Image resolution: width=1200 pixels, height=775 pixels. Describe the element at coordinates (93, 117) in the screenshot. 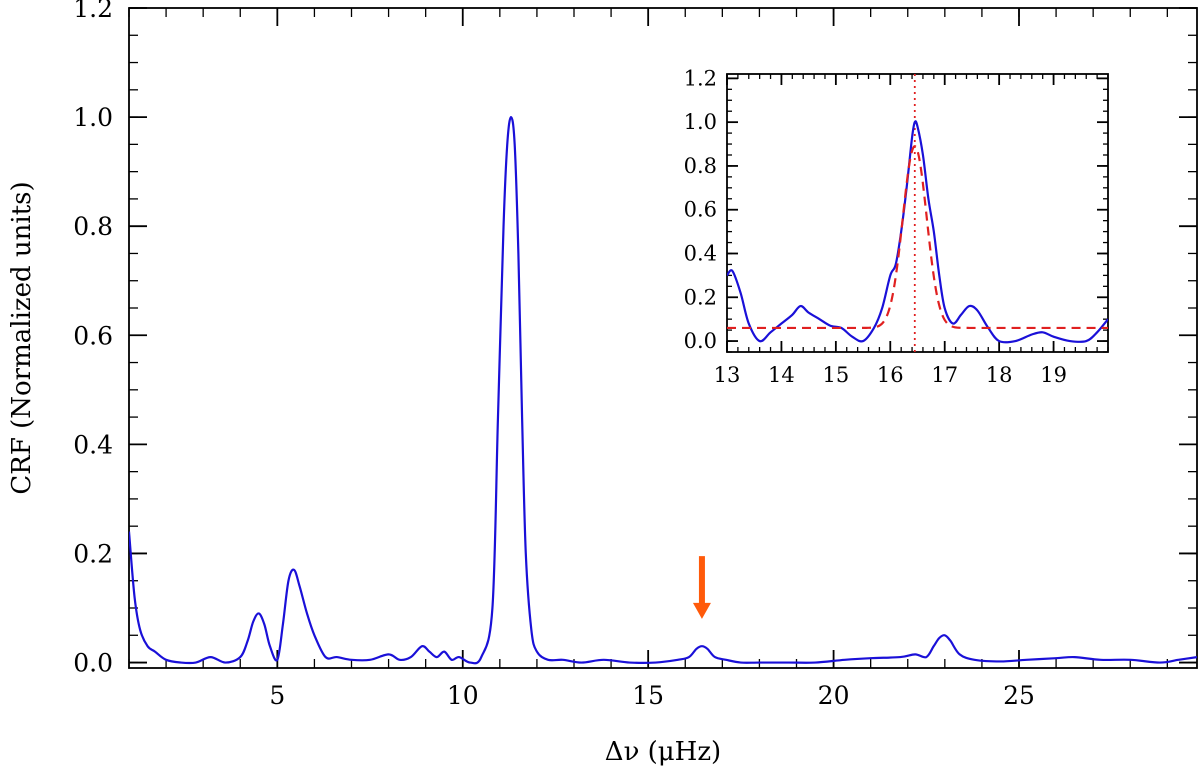

I see `main-y-tick-label: 1.0` at that location.